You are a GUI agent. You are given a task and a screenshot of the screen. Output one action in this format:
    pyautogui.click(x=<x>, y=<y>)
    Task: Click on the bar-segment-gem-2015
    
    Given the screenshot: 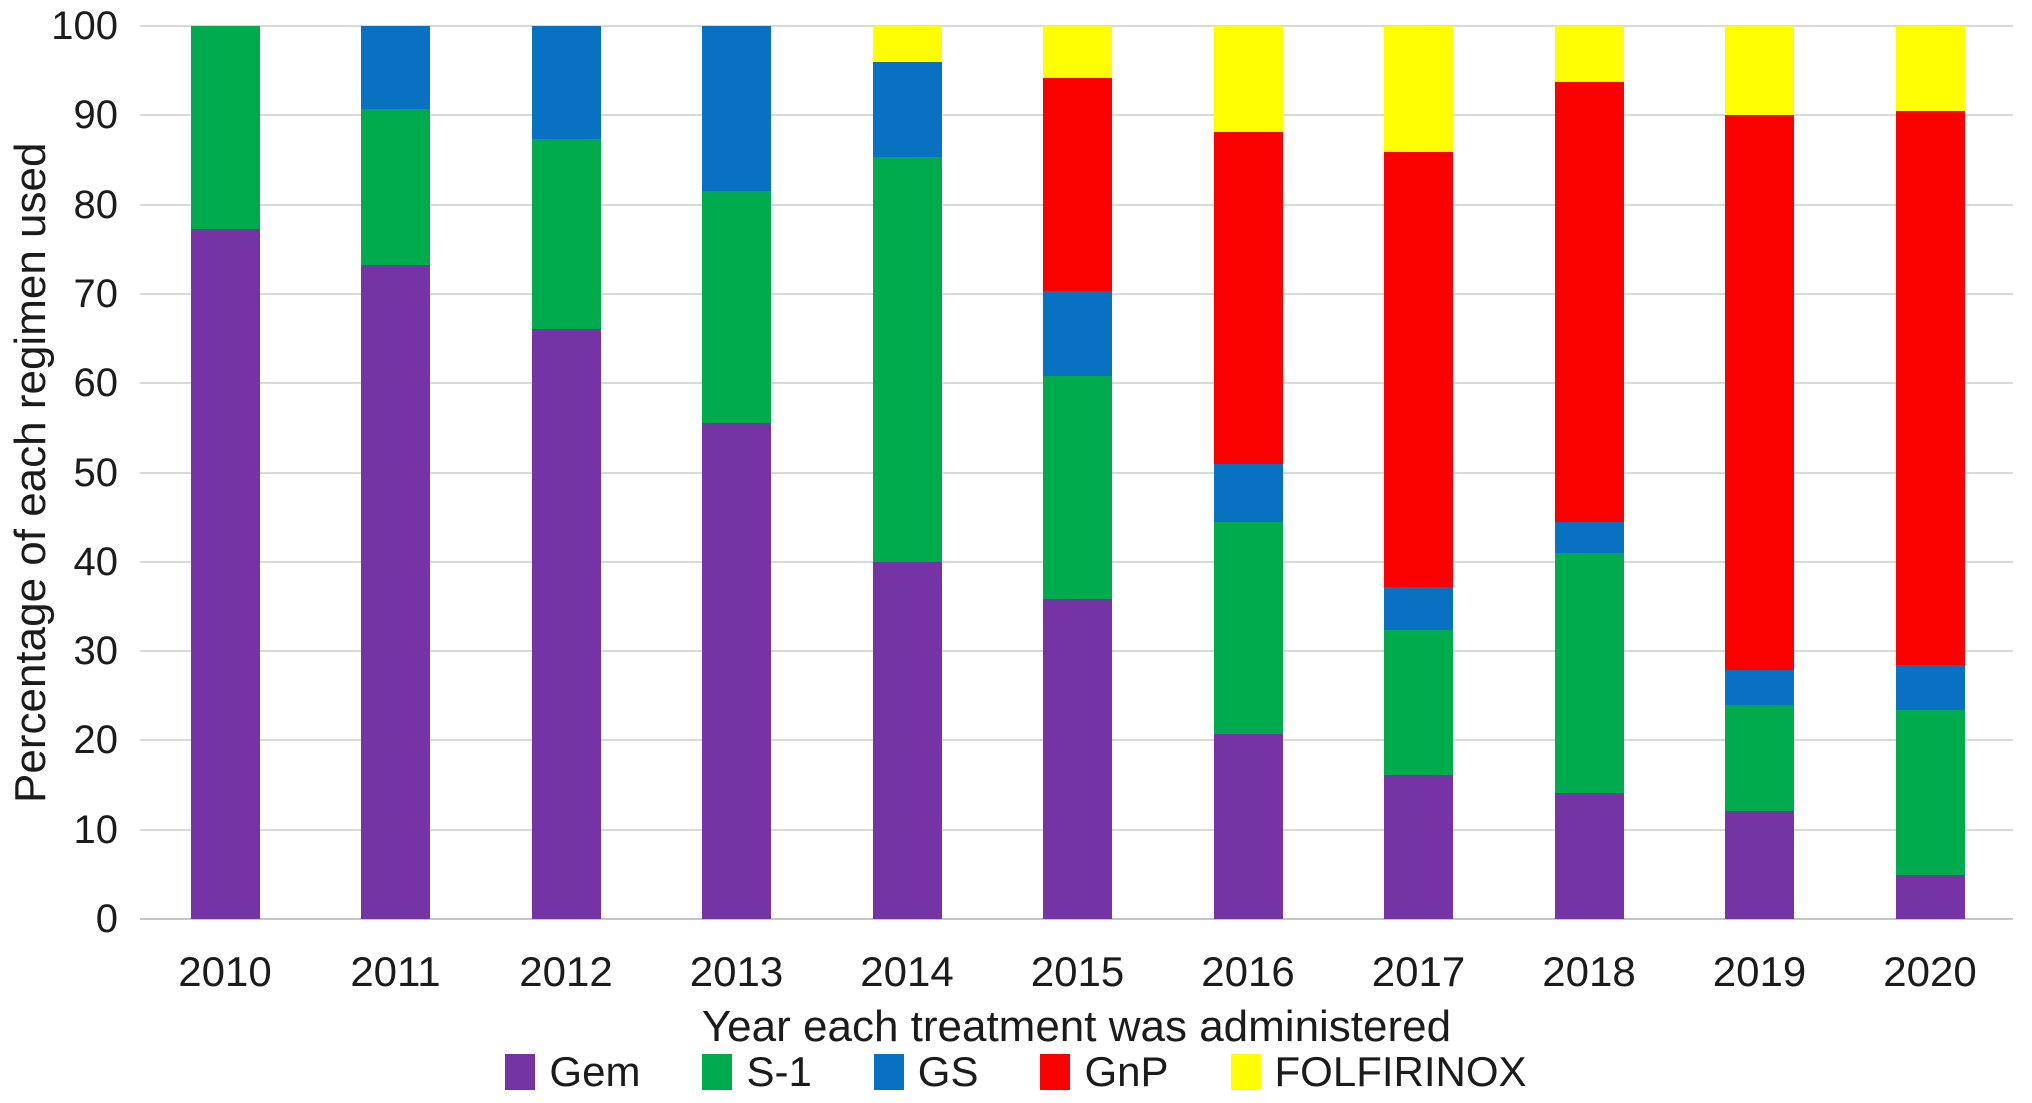 What is the action you would take?
    pyautogui.click(x=1077, y=759)
    